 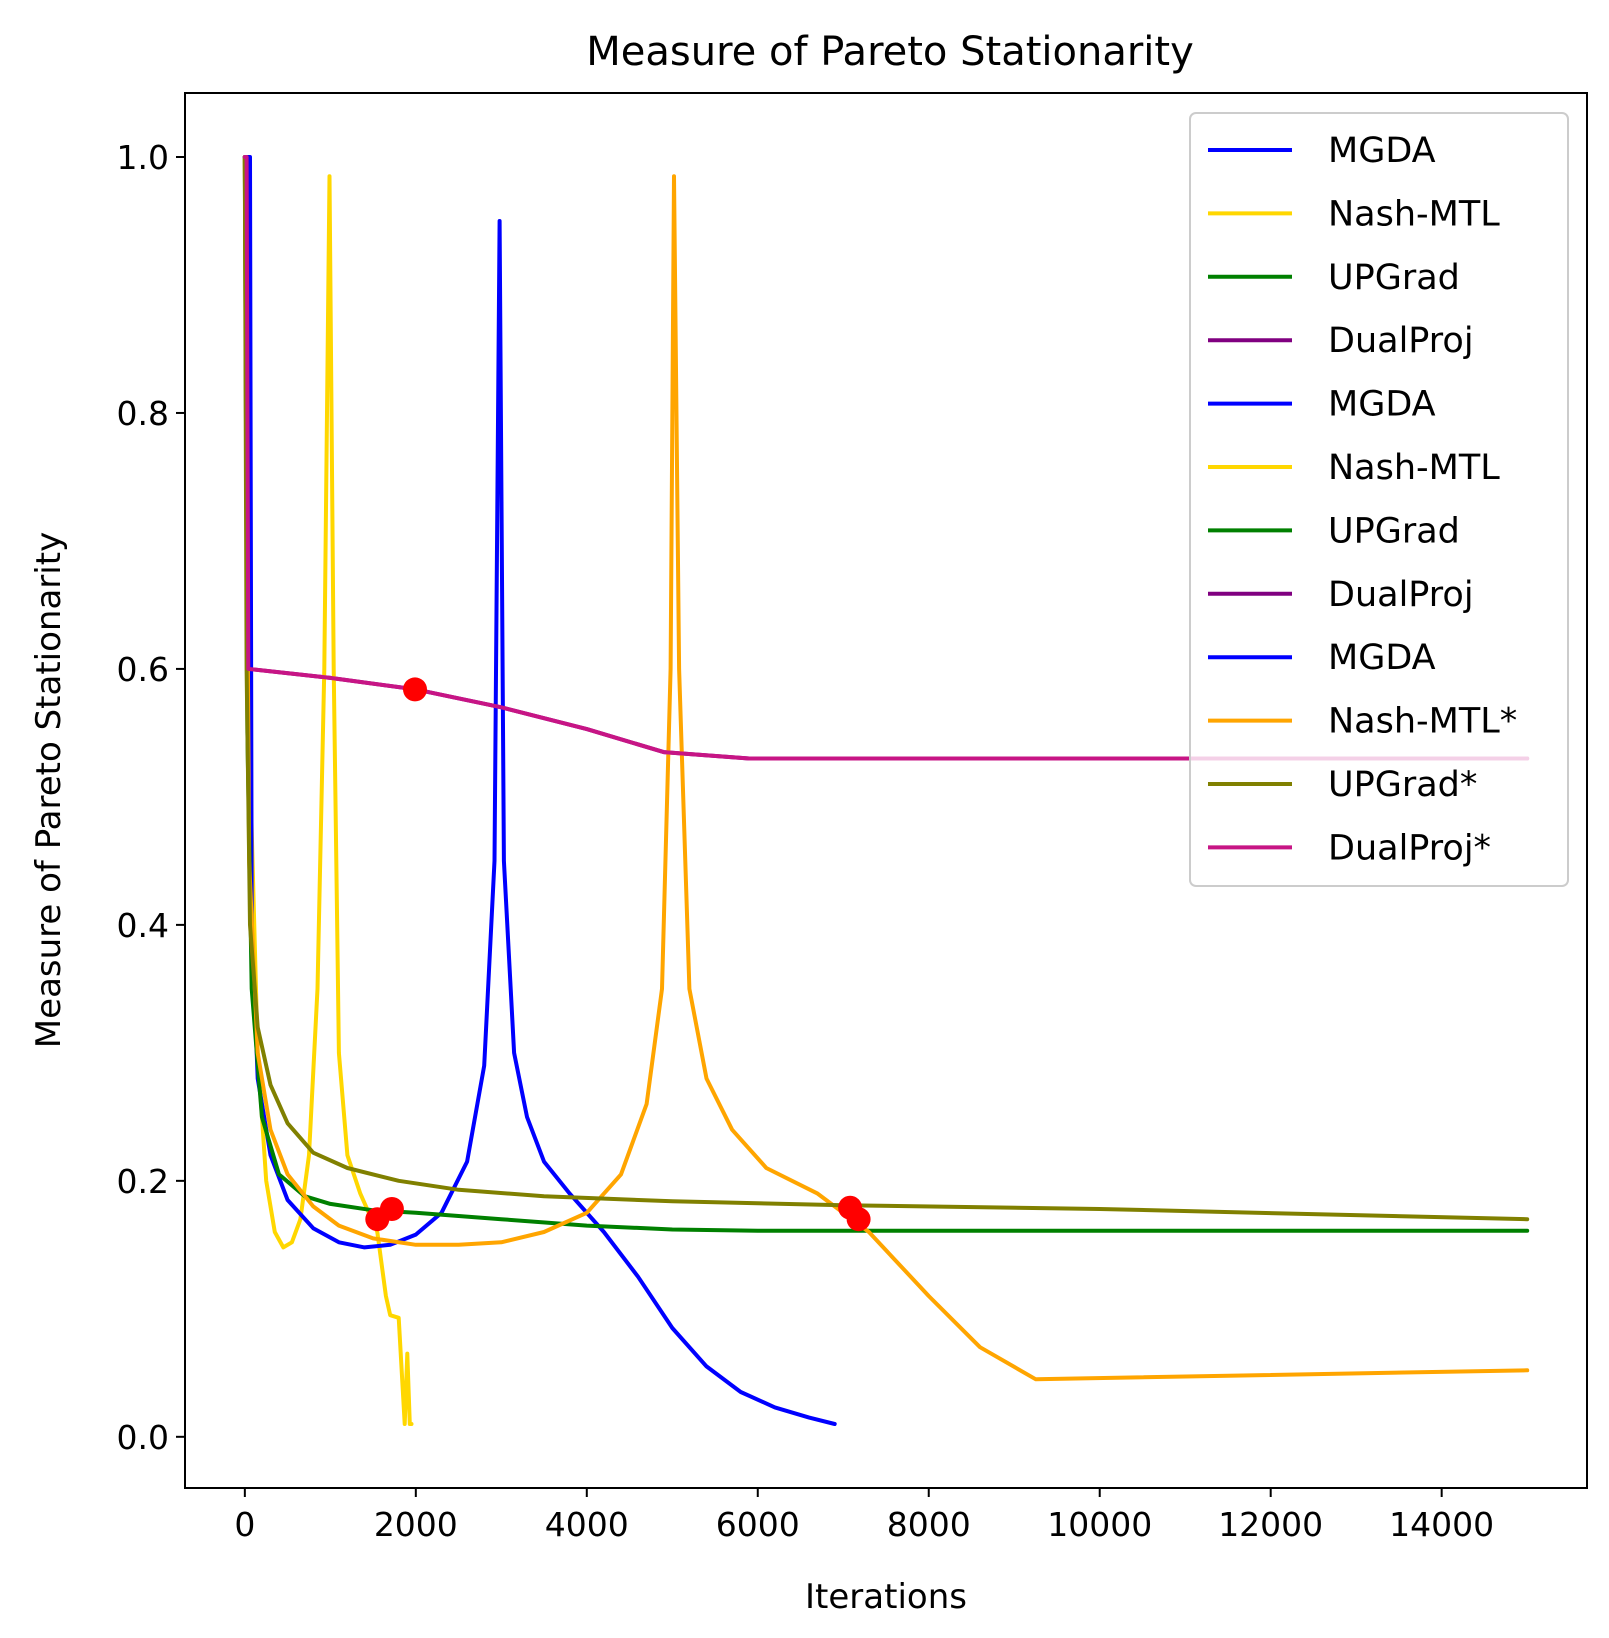 I want to click on chart-title: Measure of Pareto Stationarity, so click(x=890, y=52).